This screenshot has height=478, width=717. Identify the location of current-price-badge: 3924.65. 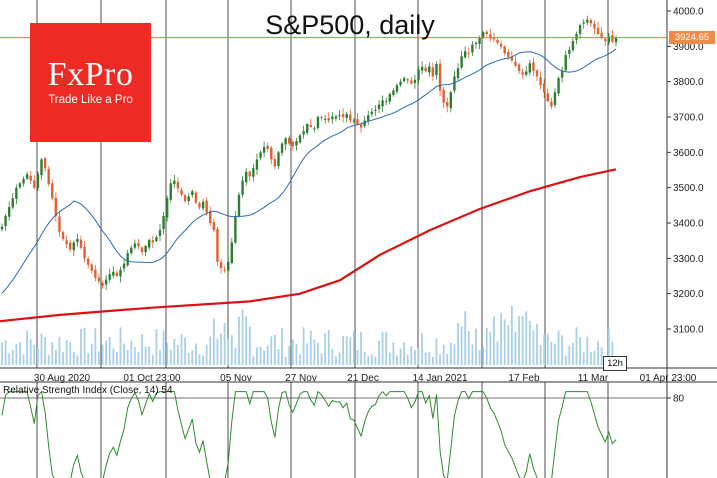
(692, 37).